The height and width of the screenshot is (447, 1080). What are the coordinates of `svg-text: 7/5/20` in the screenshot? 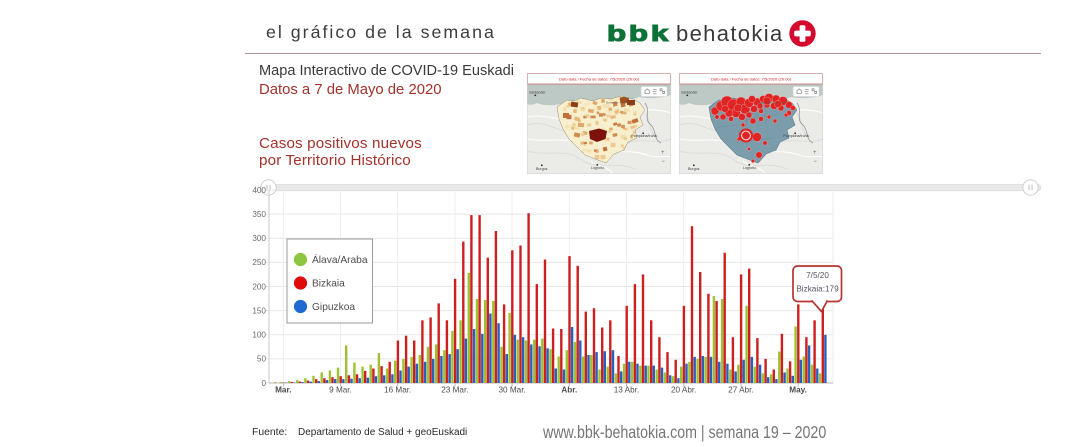 It's located at (817, 275).